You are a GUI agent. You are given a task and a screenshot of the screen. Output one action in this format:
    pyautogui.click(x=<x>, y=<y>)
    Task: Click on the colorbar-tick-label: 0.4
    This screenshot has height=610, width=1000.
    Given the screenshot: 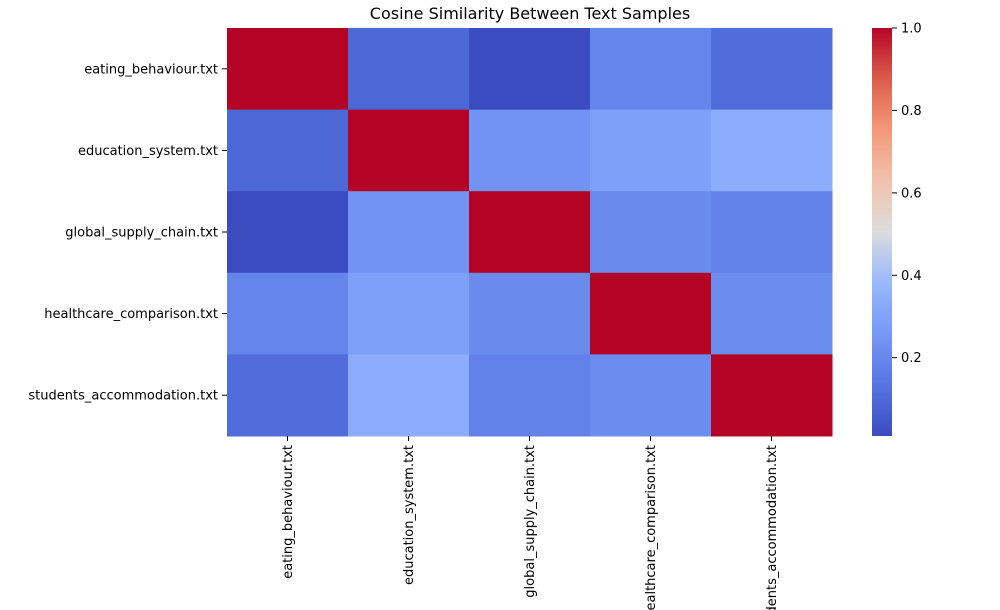 What is the action you would take?
    pyautogui.click(x=911, y=276)
    